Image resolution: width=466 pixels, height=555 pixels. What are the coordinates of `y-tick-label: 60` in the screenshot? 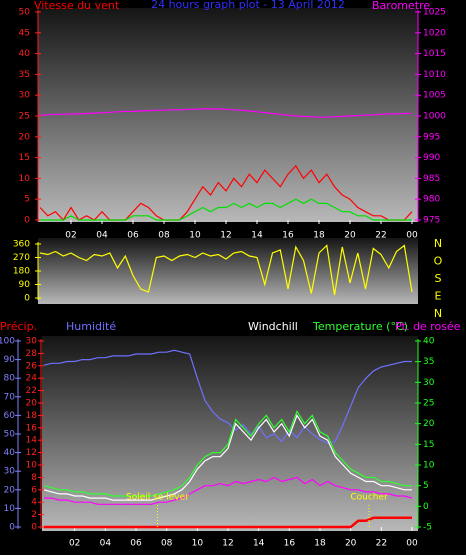 It's located at (10, 416).